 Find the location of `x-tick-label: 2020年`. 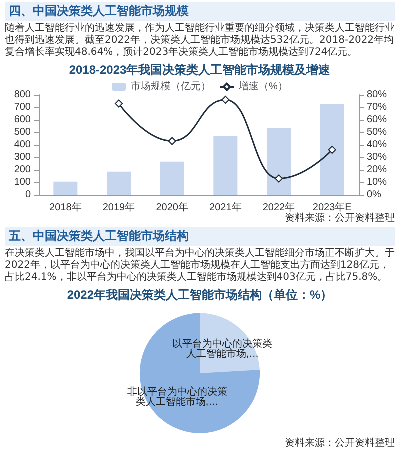

x-tick-label: 2020年 is located at coordinates (172, 208).